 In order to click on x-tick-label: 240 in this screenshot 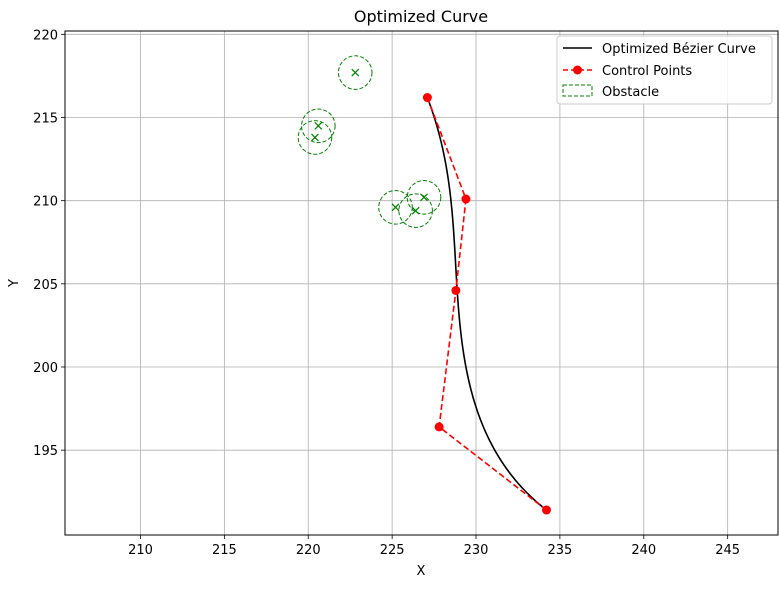, I will do `click(643, 550)`.